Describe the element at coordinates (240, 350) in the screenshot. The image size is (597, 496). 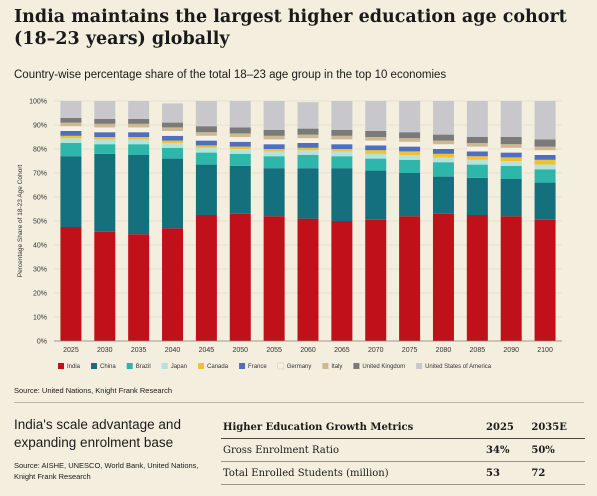
I see `x-tick-label: 2050` at that location.